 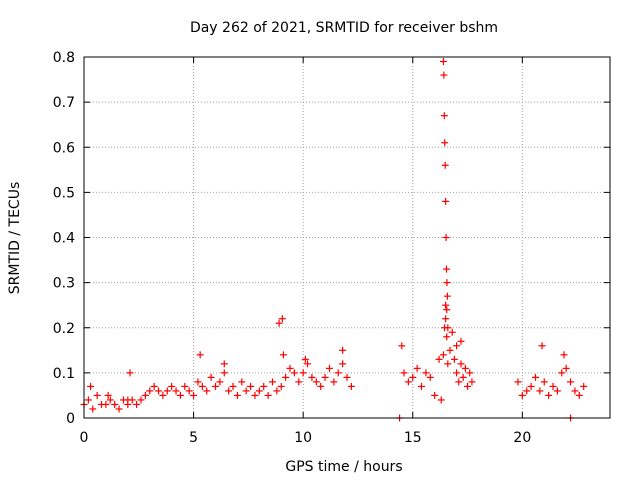 What do you see at coordinates (522, 438) in the screenshot?
I see `x-tick-label: 20` at bounding box center [522, 438].